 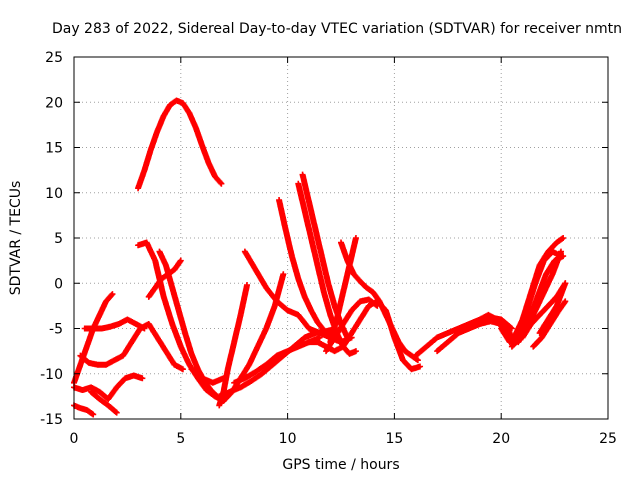 I want to click on x-tick-label: 25, so click(x=608, y=439).